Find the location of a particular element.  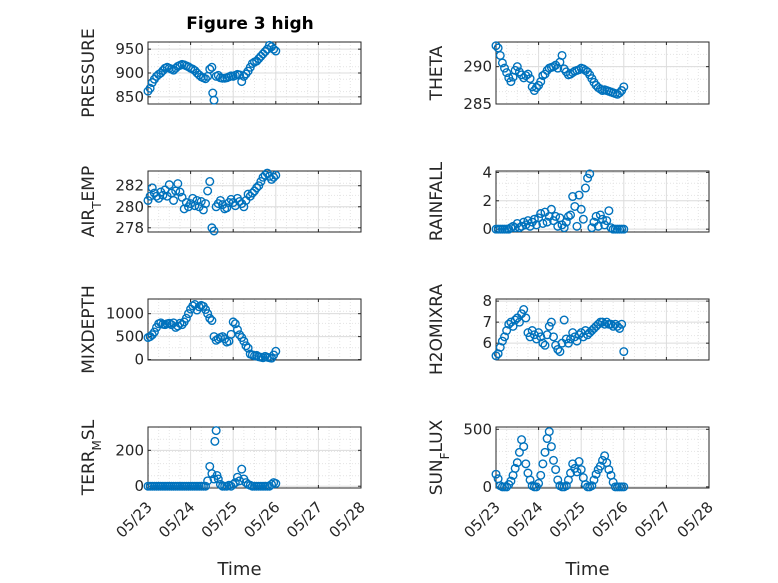

series-rainfall is located at coordinates (560, 201).